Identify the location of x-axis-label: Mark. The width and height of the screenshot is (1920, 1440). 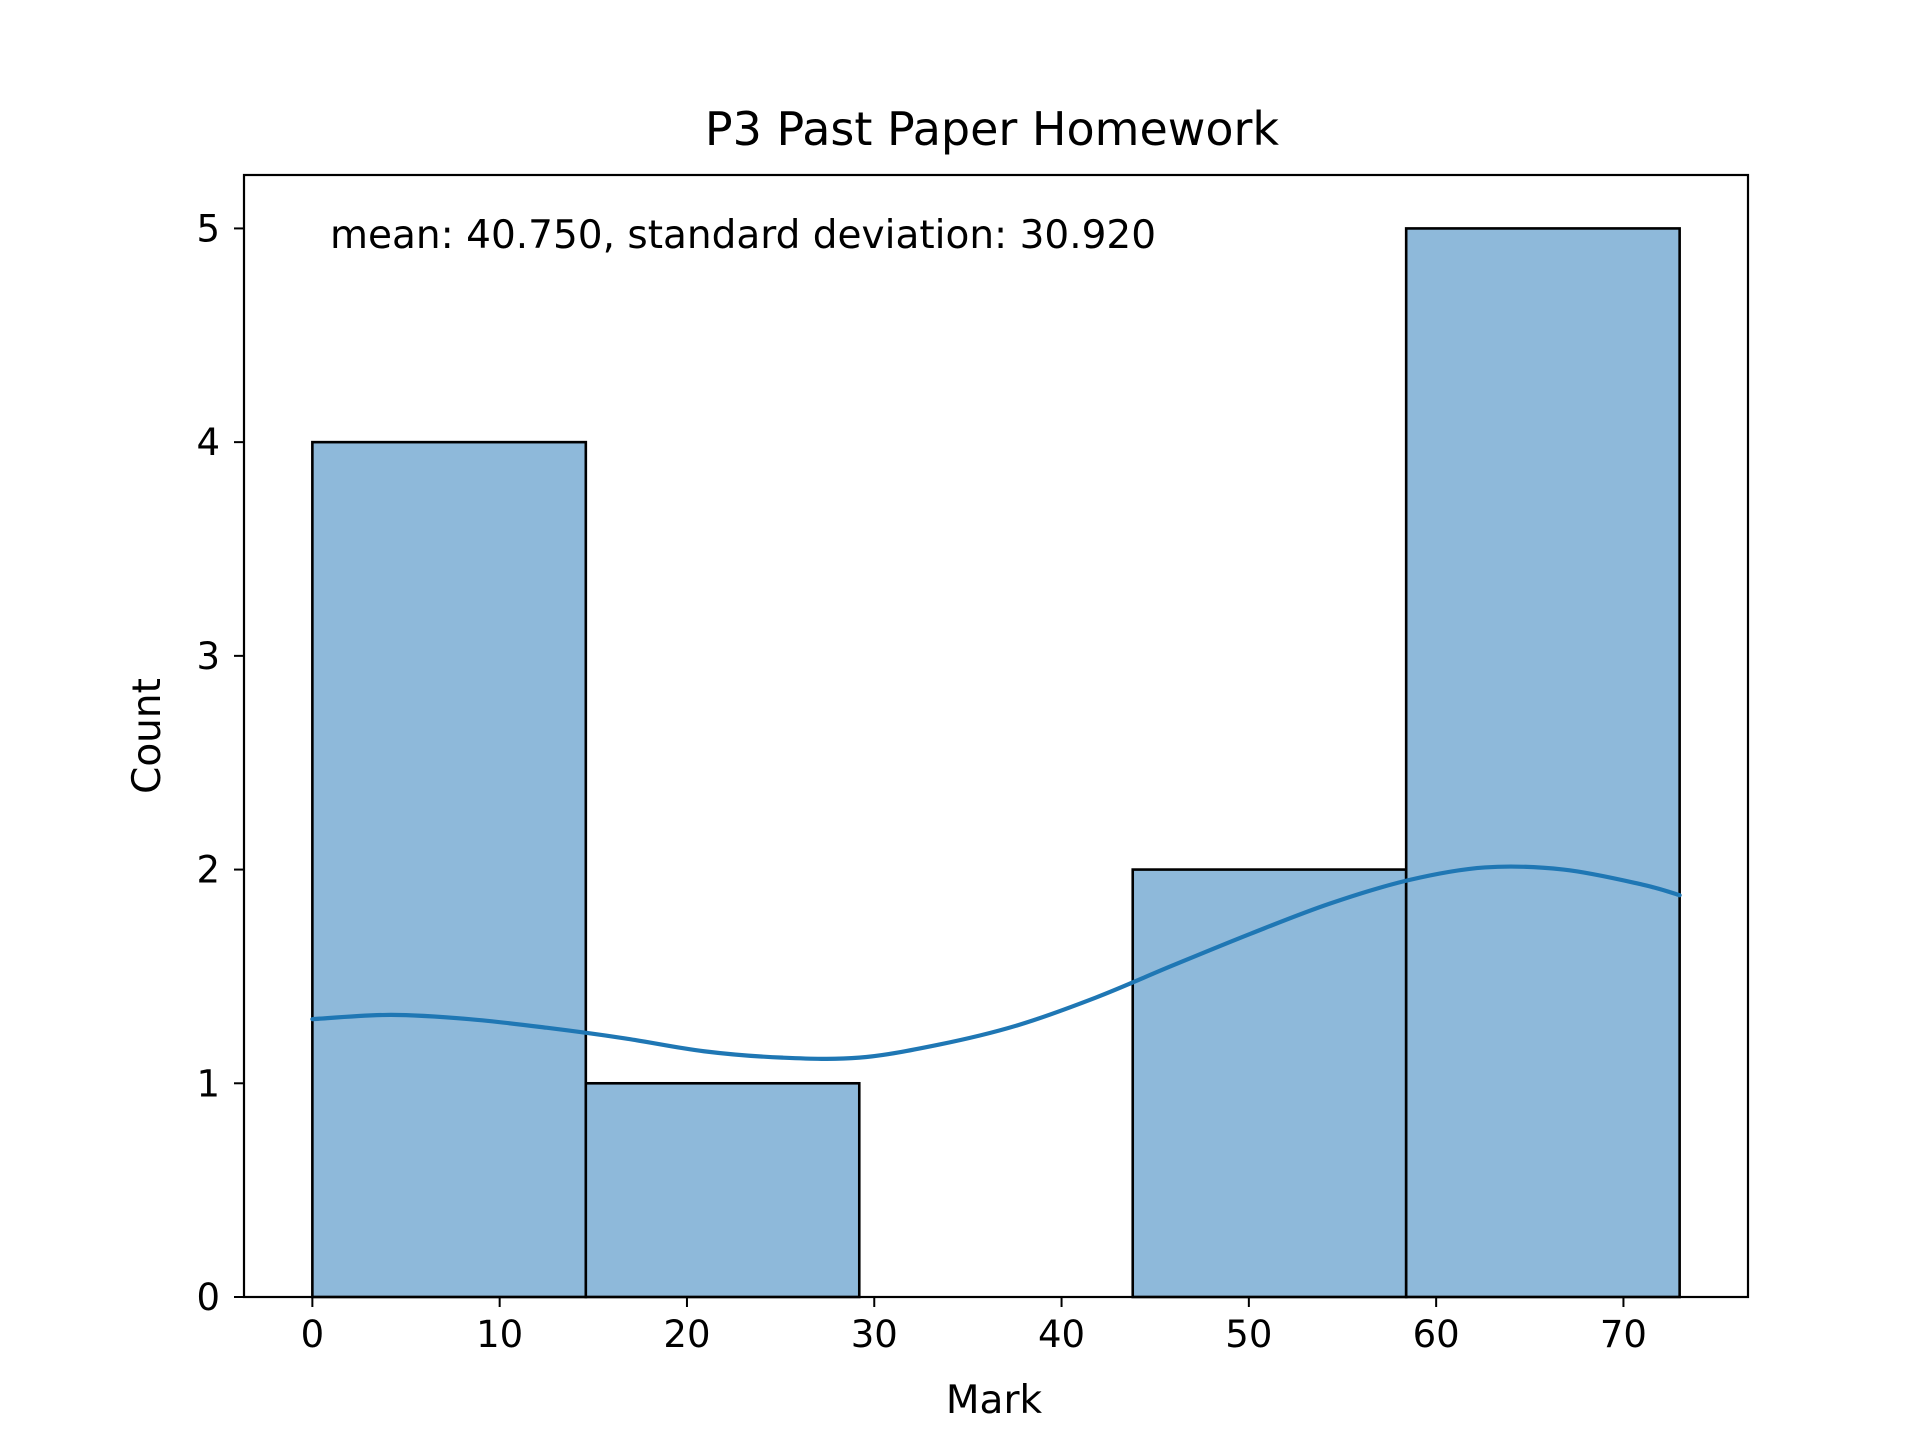
(994, 1400).